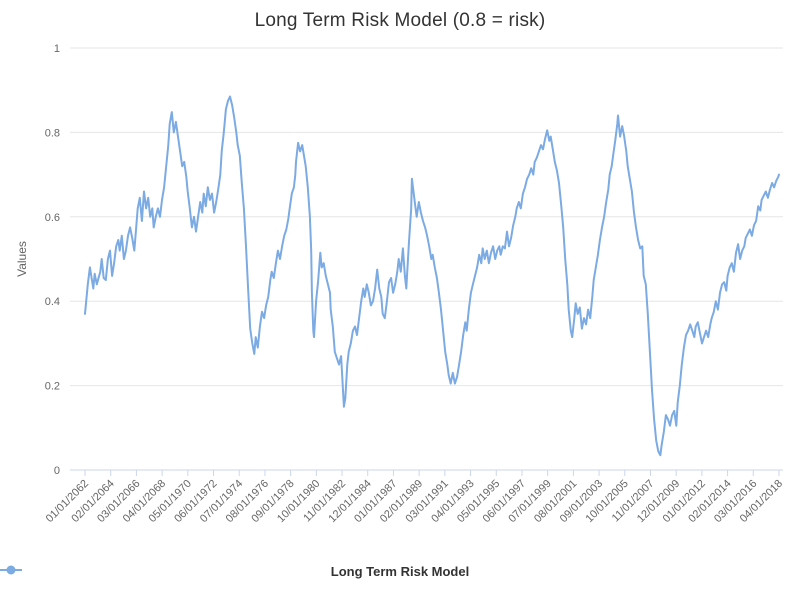 This screenshot has height=597, width=800. I want to click on legend-item: Long Term Risk Model, so click(400, 571).